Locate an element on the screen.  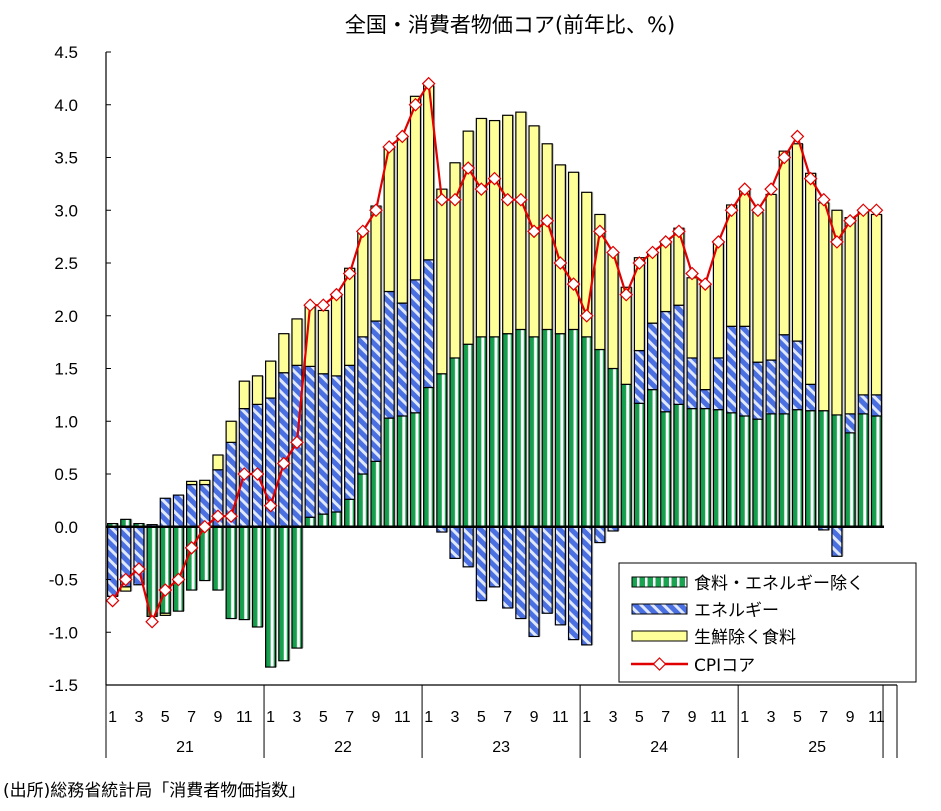
legend-label-energy: エネルギー is located at coordinates (736, 611).